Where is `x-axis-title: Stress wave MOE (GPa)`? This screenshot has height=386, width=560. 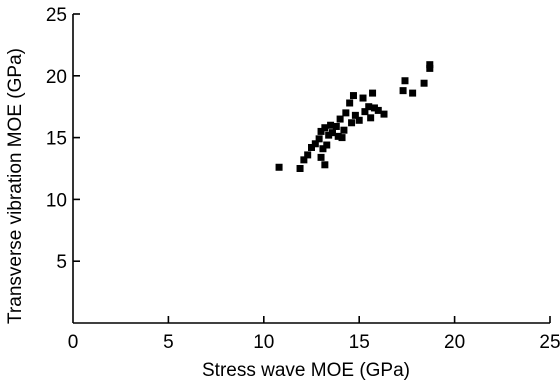 x-axis-title: Stress wave MOE (GPa) is located at coordinates (306, 370).